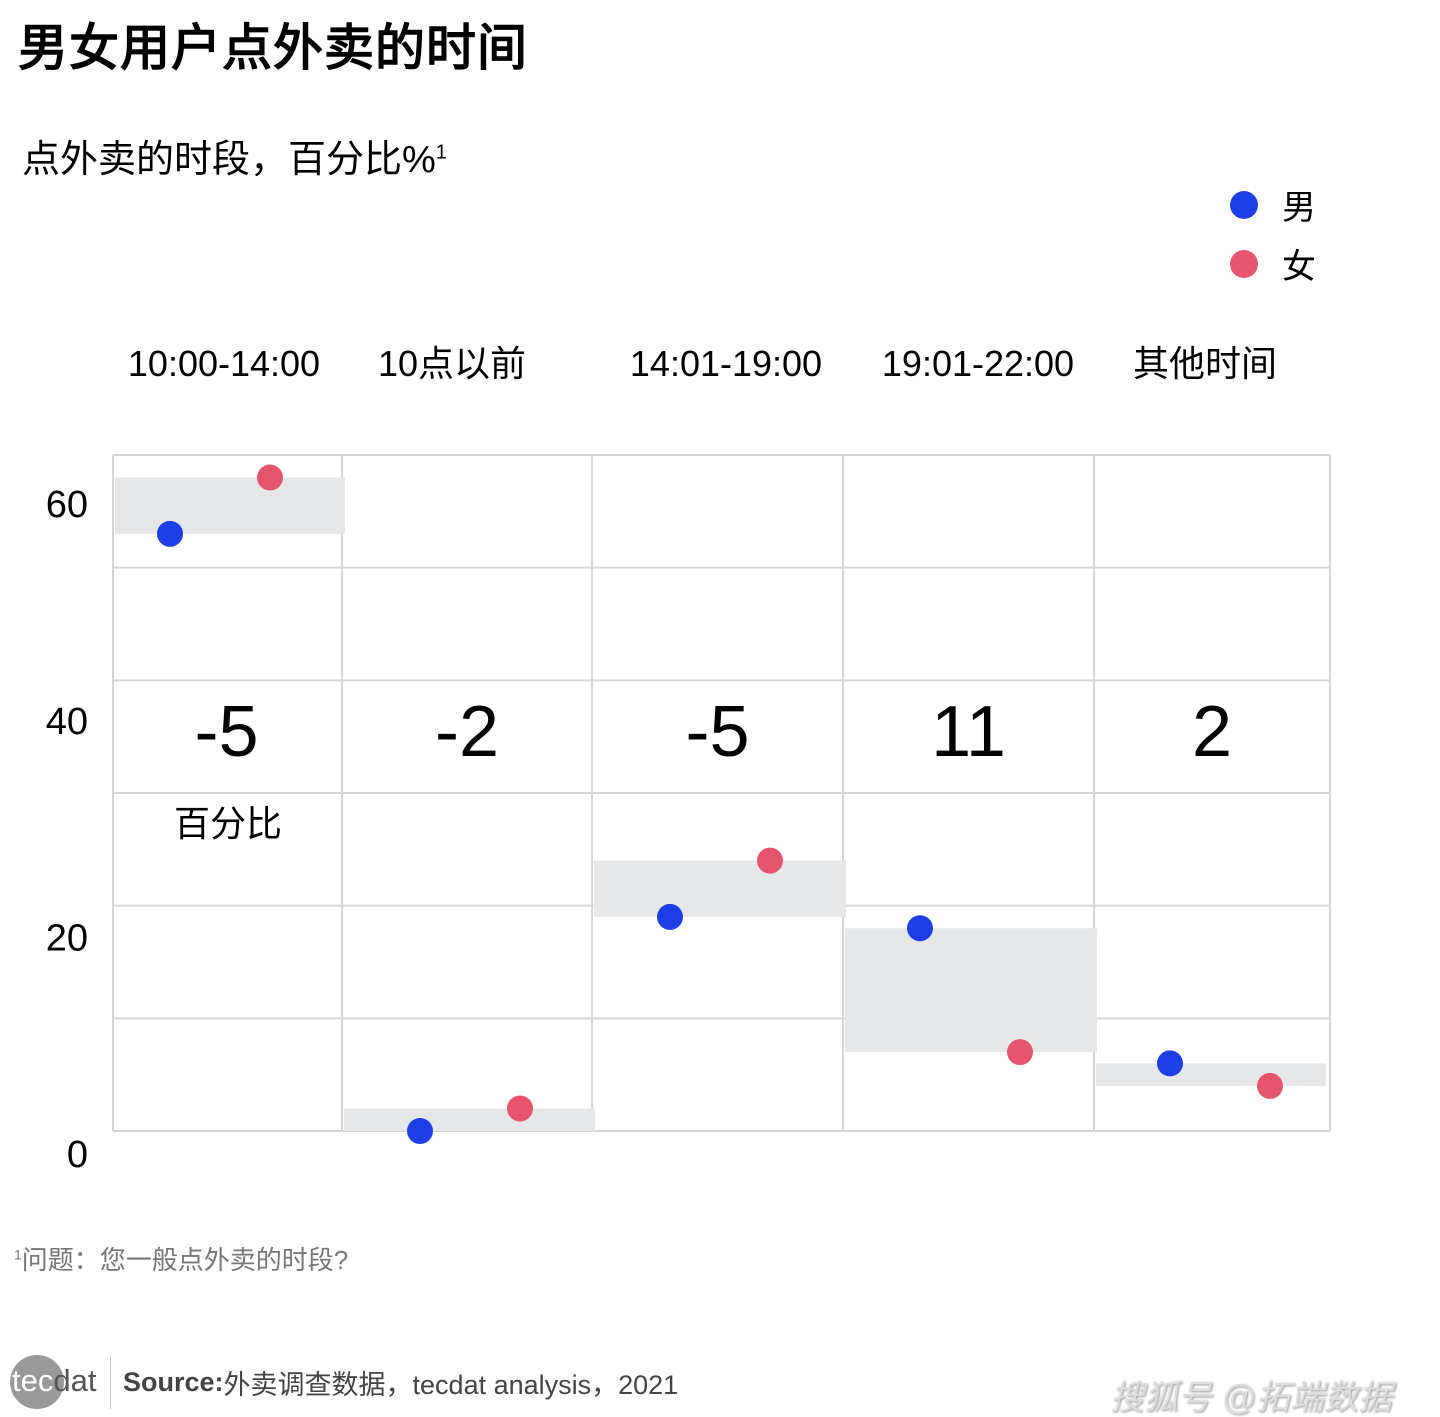 This screenshot has width=1440, height=1417. What do you see at coordinates (726, 363) in the screenshot?
I see `category-label: 14:01-19:00` at bounding box center [726, 363].